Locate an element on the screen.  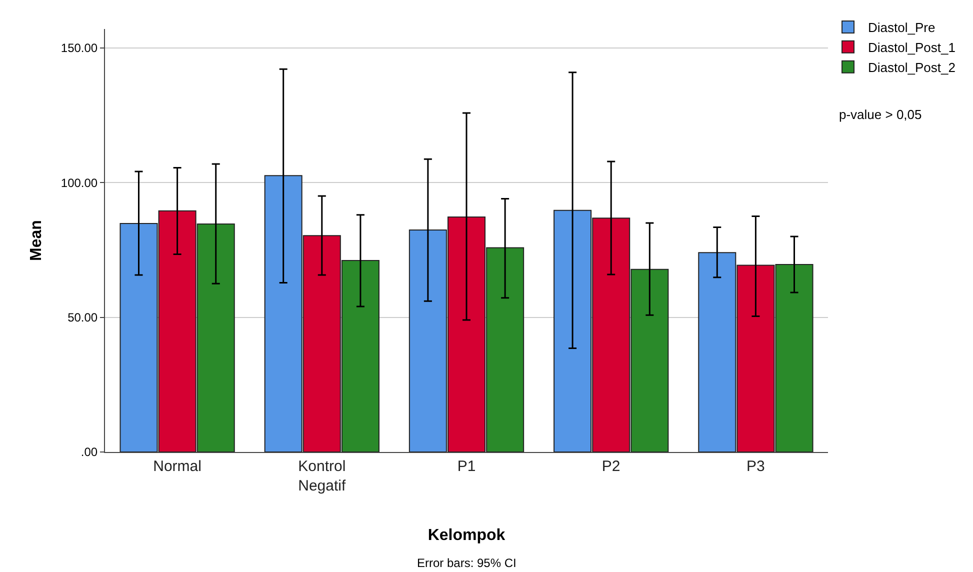
x-tick-label: Kontrol Negatif is located at coordinates (322, 476).